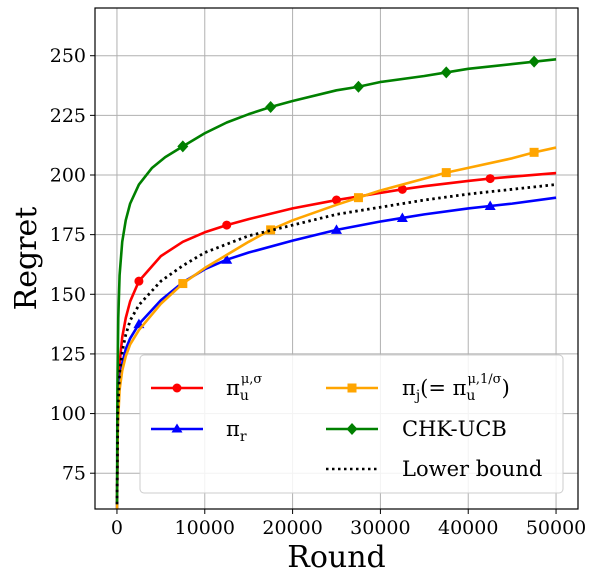 Image resolution: width=591 pixels, height=579 pixels. I want to click on x-axis-title: Round, so click(336, 557).